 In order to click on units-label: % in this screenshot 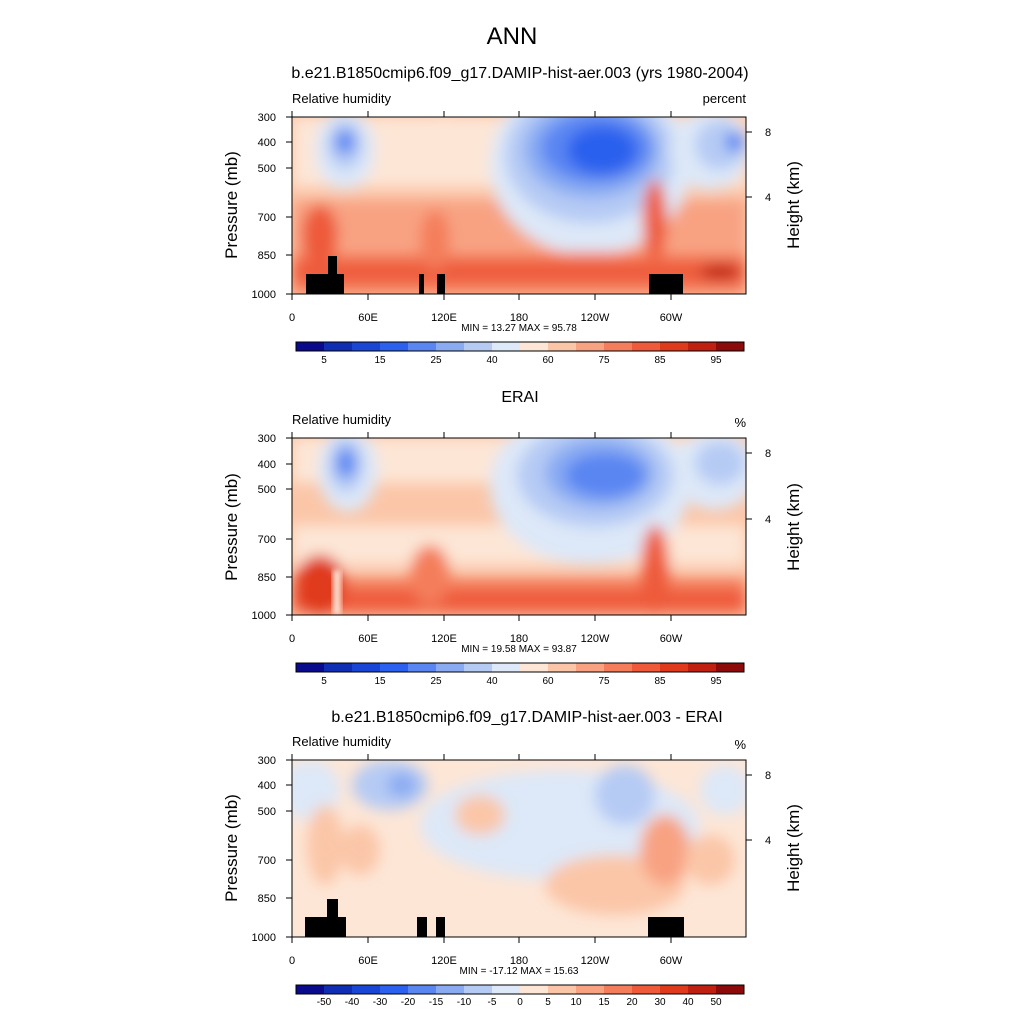, I will do `click(740, 744)`.